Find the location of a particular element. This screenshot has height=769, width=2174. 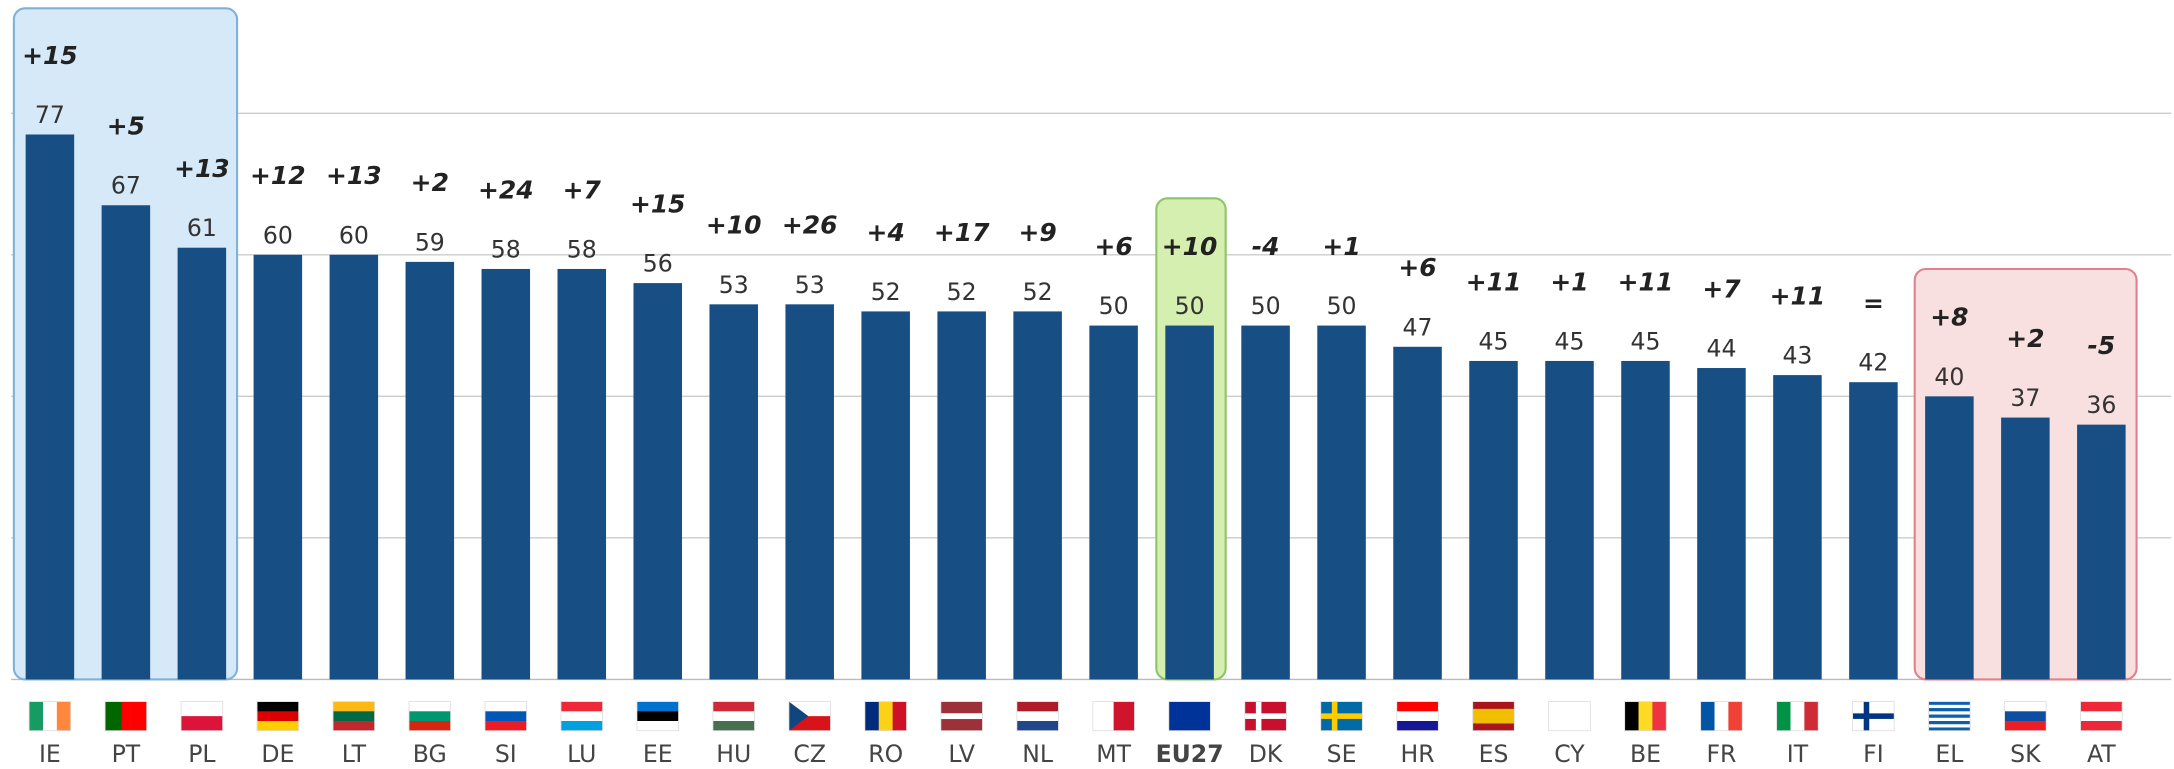

x-tick-label: SI is located at coordinates (506, 754).